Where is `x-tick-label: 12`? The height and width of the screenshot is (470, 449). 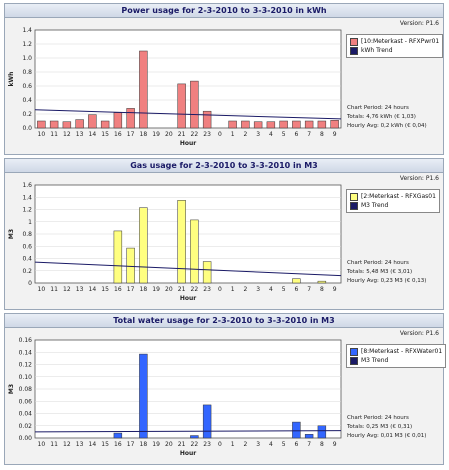
x-tick-label: 12 is located at coordinates (67, 289).